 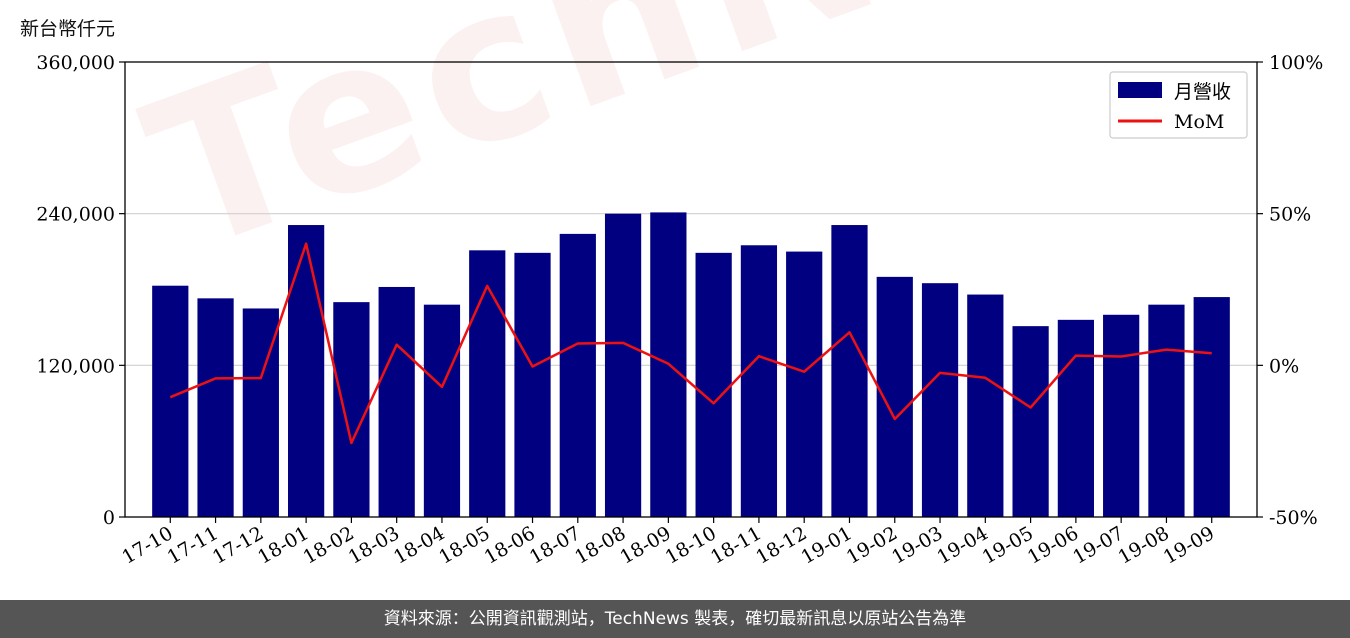 I want to click on y-right-tick-label: -50%, so click(x=1293, y=518).